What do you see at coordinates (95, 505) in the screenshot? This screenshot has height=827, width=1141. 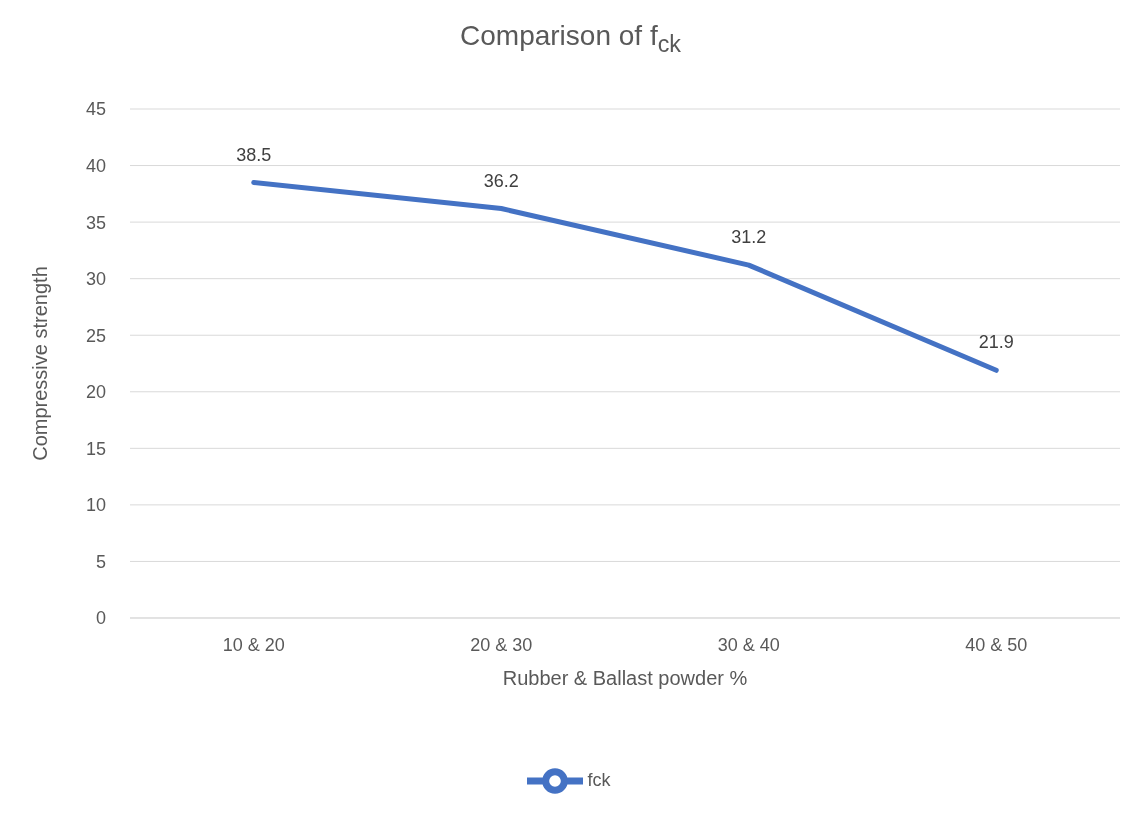 I see `y-tick-label: 10` at bounding box center [95, 505].